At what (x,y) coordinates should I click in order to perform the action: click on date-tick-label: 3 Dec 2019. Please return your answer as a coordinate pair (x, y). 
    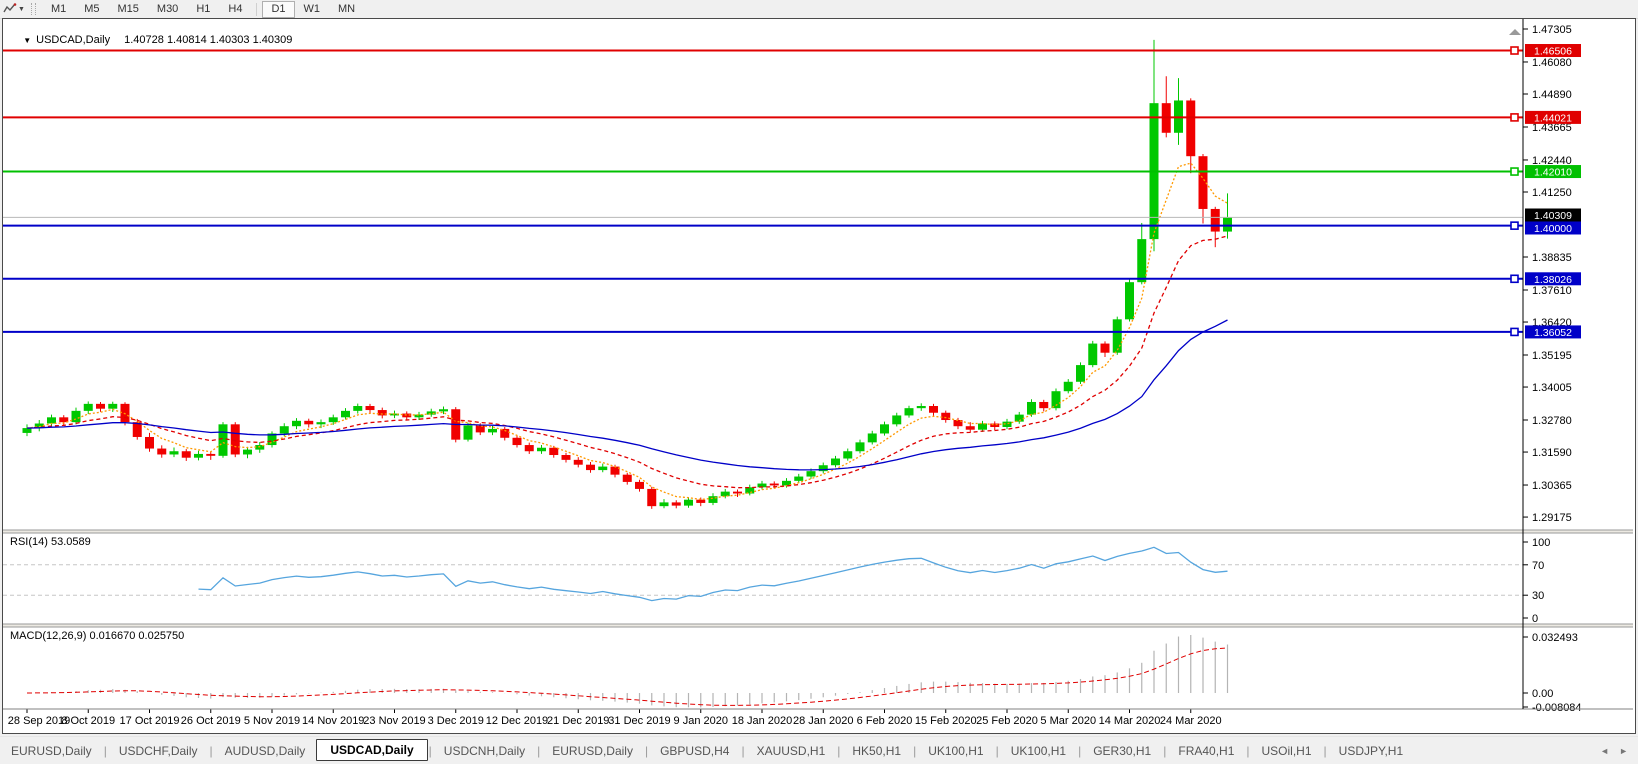
    Looking at the image, I should click on (456, 721).